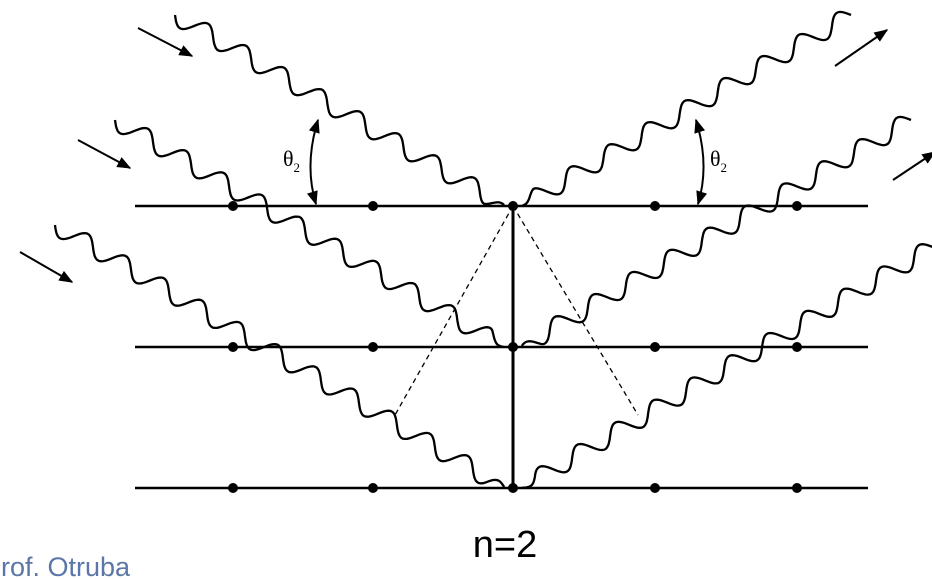  Describe the element at coordinates (505, 545) in the screenshot. I see `caption: n=2` at that location.